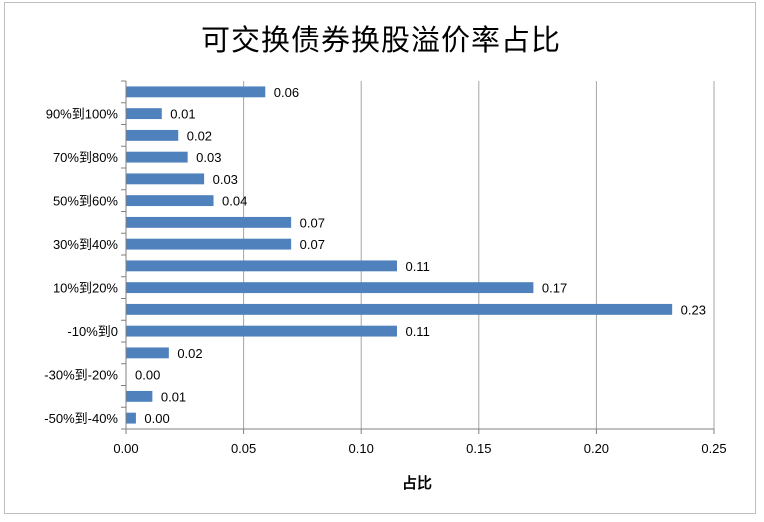 The image size is (764, 522). Describe the element at coordinates (85, 157) in the screenshot. I see `y-tick-label: 70%到80%` at that location.